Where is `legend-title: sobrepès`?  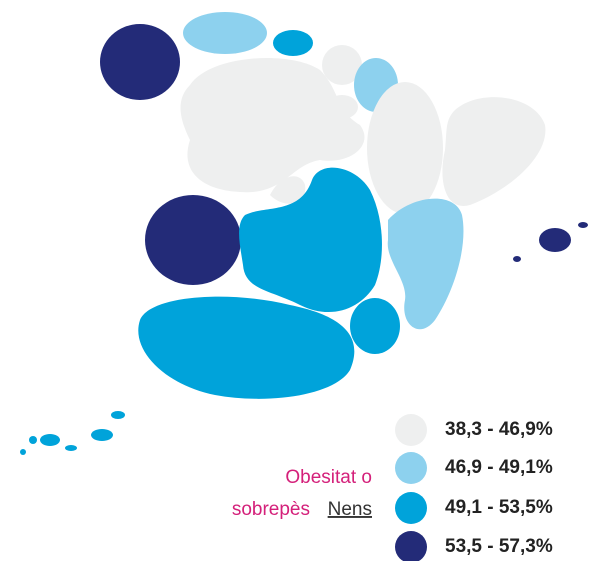
legend-title: sobrepès is located at coordinates (271, 509).